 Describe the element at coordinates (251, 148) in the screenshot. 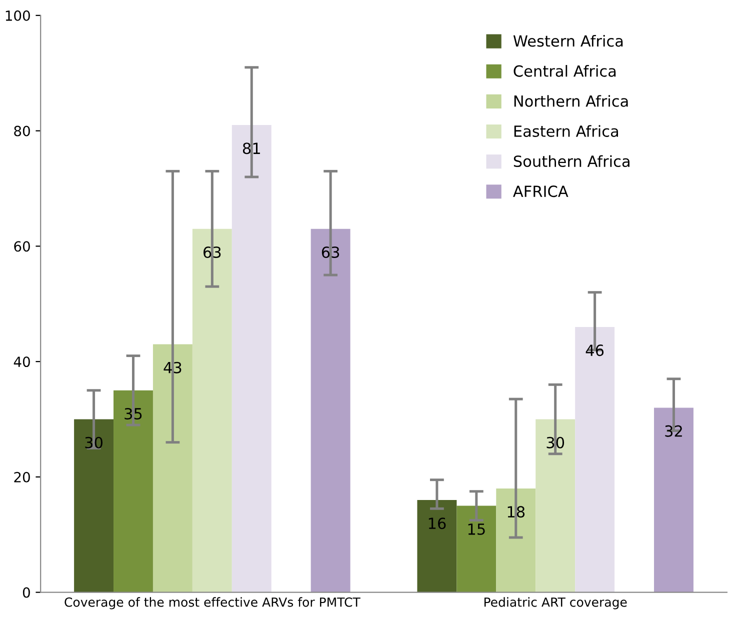

I see `data-label: 81` at that location.